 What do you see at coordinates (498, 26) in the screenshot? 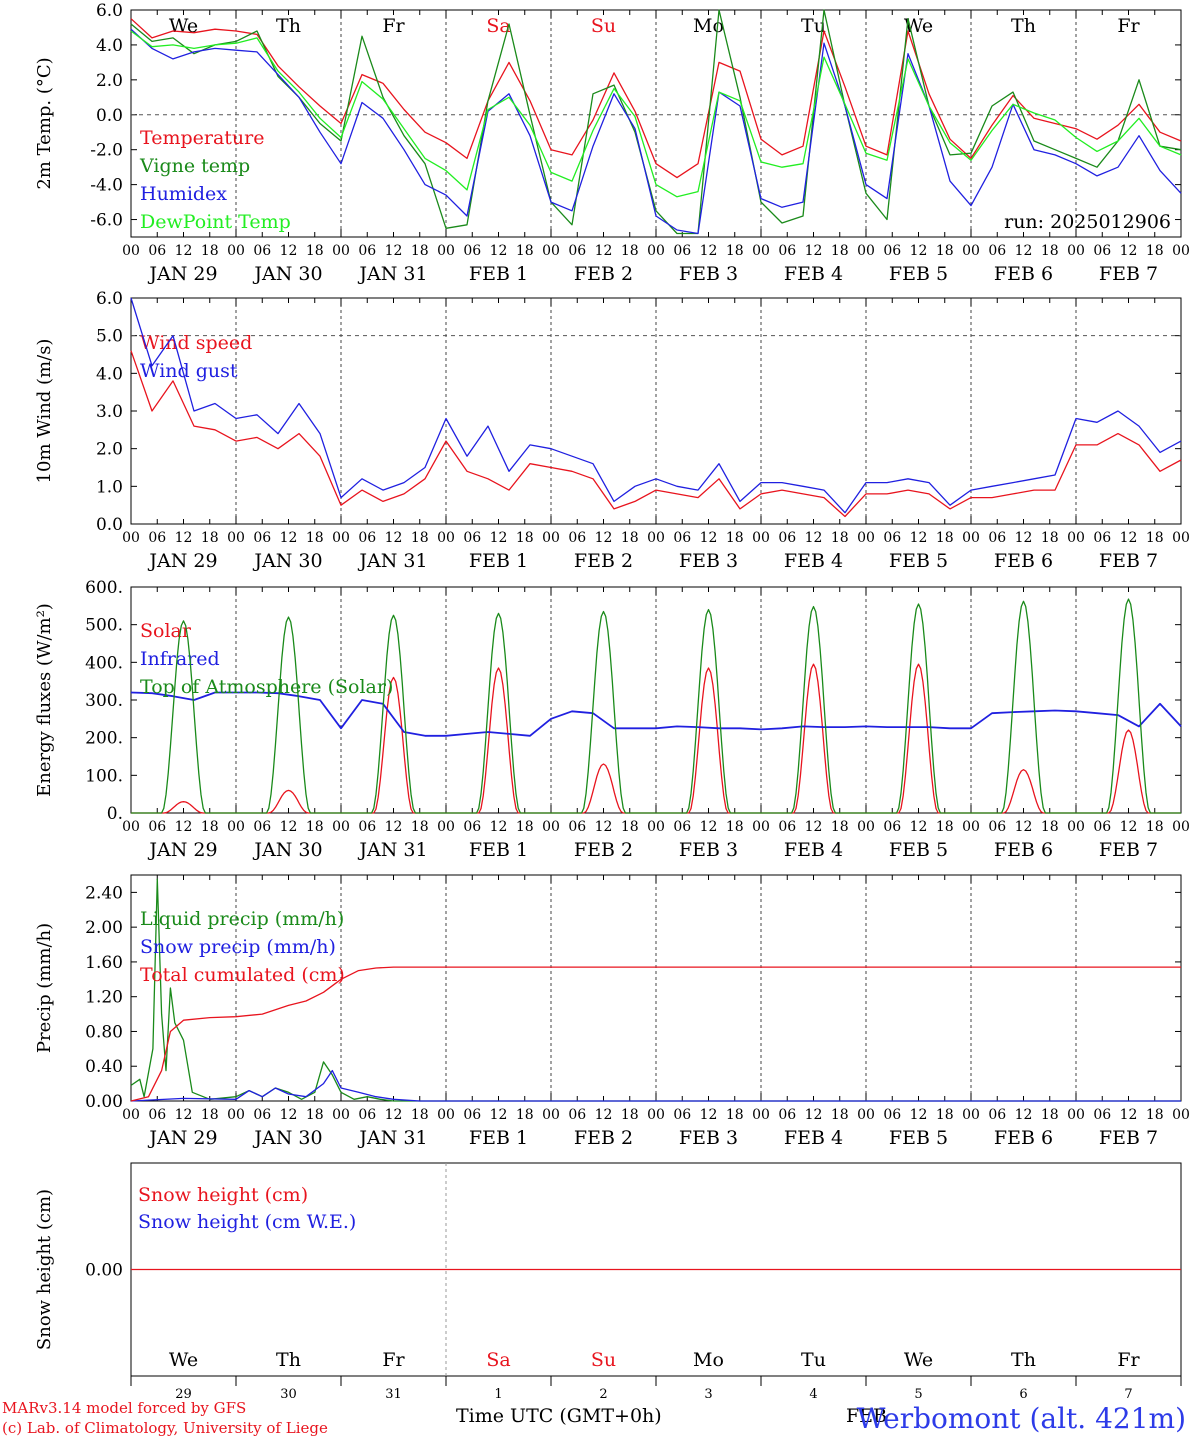
I see `day-label: Sa` at bounding box center [498, 26].